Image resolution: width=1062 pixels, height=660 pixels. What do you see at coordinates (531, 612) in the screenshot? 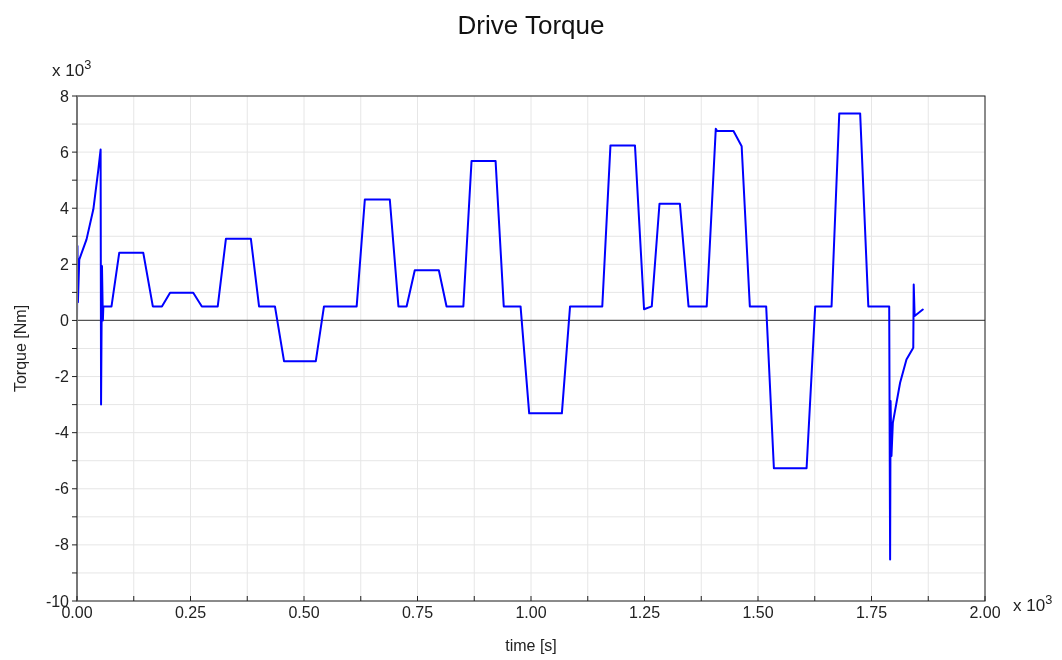
I see `x-tick-label: 1.00` at bounding box center [531, 612].